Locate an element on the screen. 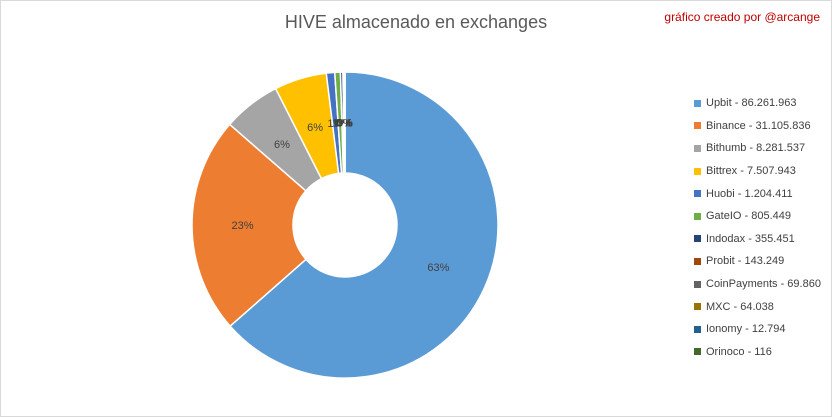 The image size is (832, 417). legend-item-indodax: Indodax - 355.451 is located at coordinates (757, 239).